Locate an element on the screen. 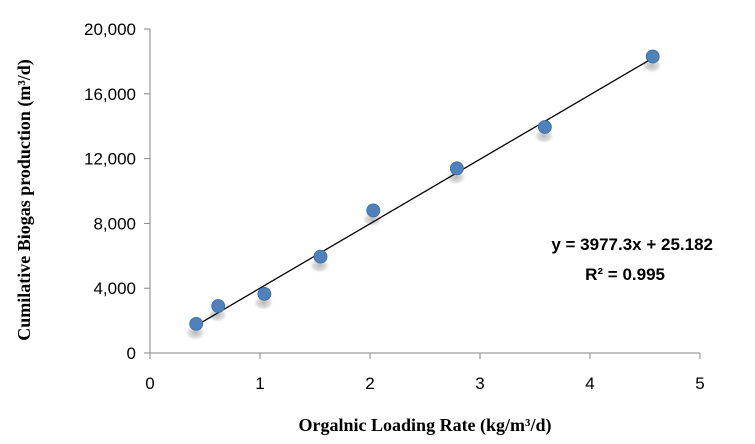 This screenshot has height=444, width=755. y-tick-label: 8,000 is located at coordinates (114, 223).